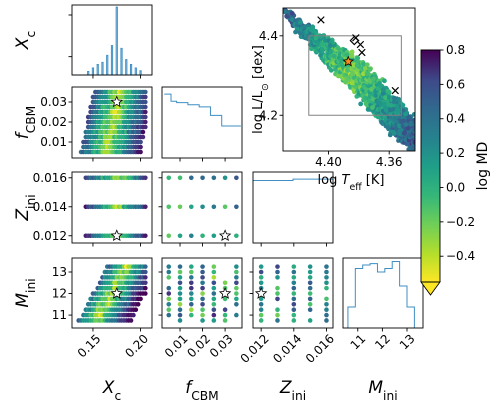  I want to click on x-tick-label: 0.20, so click(136, 346).